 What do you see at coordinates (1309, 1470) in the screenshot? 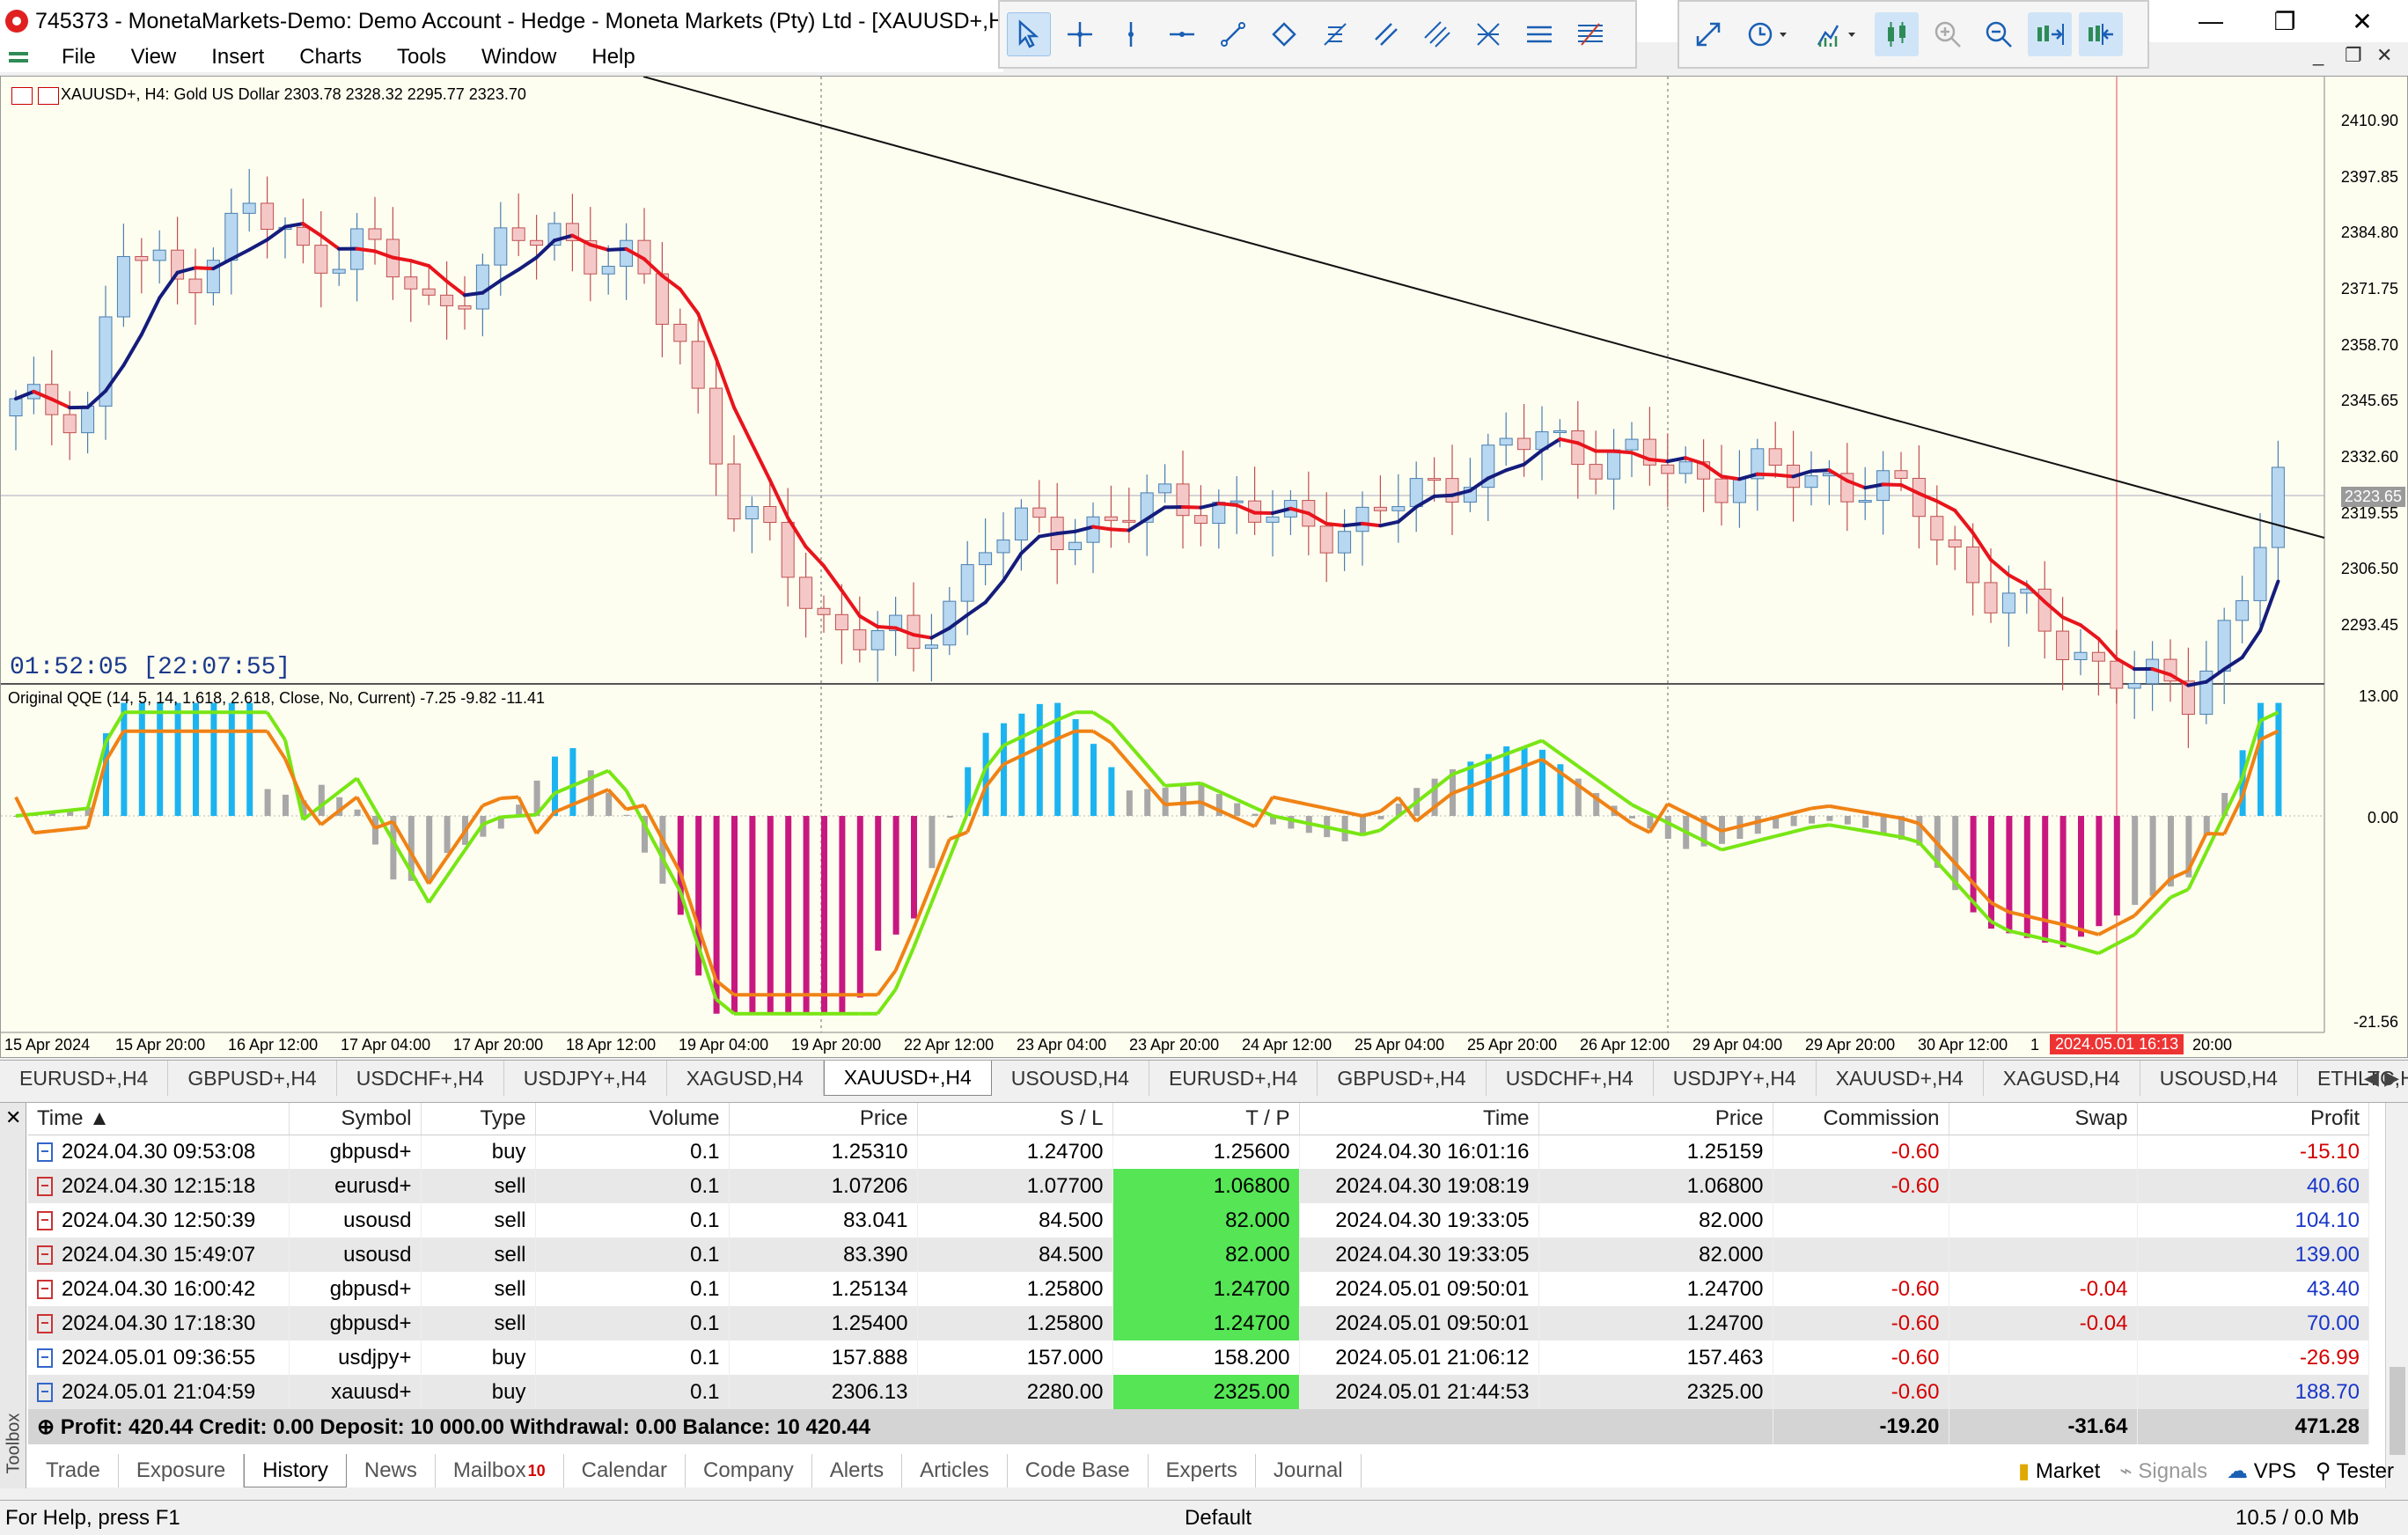
I see `tab-journal: Journal` at bounding box center [1309, 1470].